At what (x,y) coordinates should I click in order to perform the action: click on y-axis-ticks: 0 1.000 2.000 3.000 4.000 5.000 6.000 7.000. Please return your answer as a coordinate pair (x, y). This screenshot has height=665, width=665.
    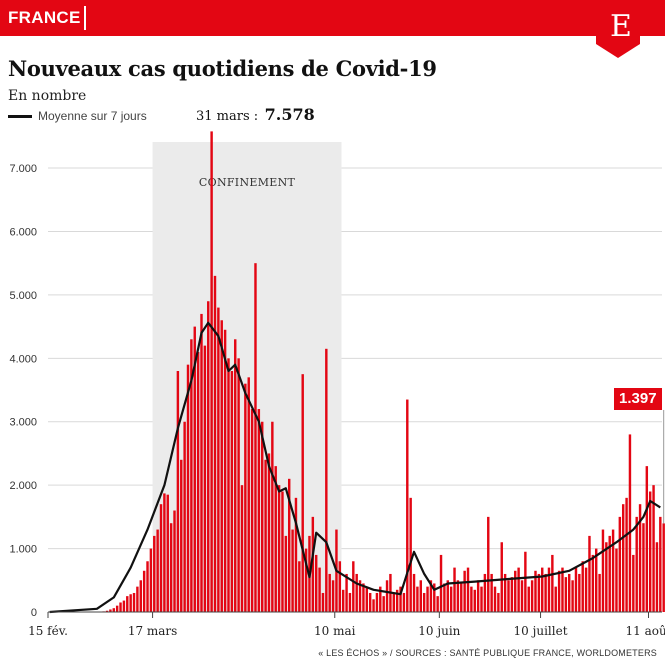
    Looking at the image, I should click on (23, 391).